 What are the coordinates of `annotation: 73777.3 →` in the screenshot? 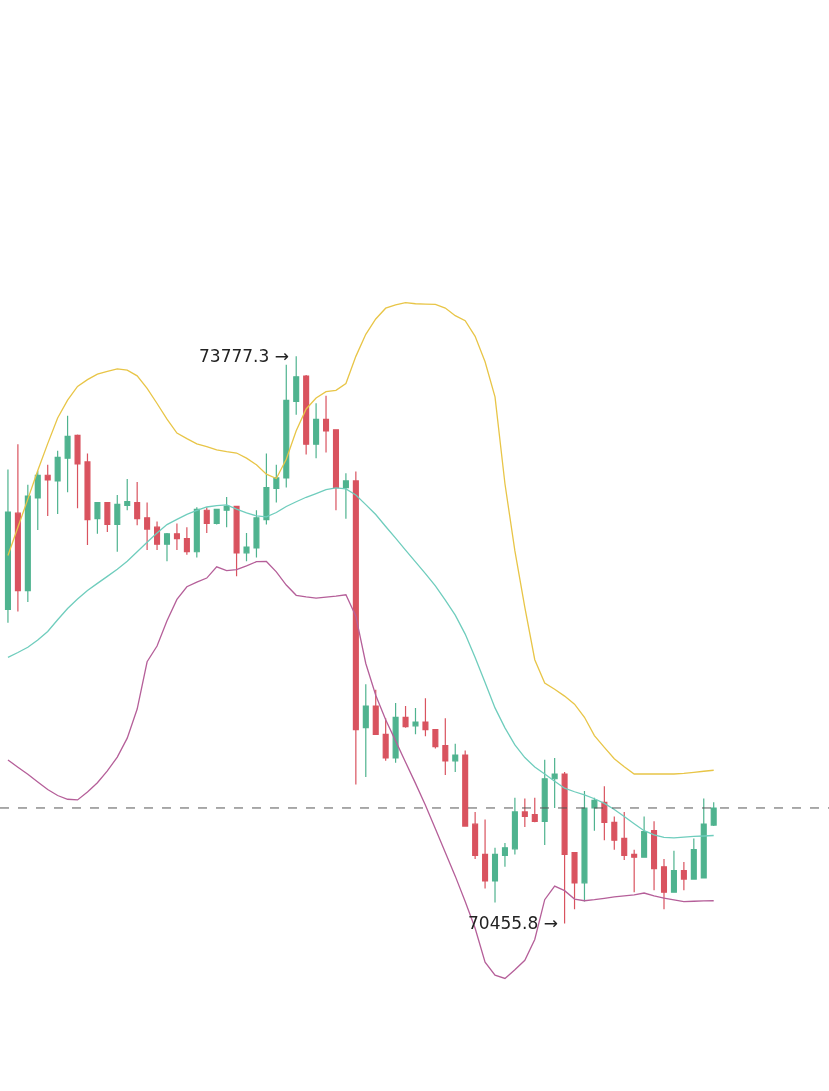 It's located at (244, 356).